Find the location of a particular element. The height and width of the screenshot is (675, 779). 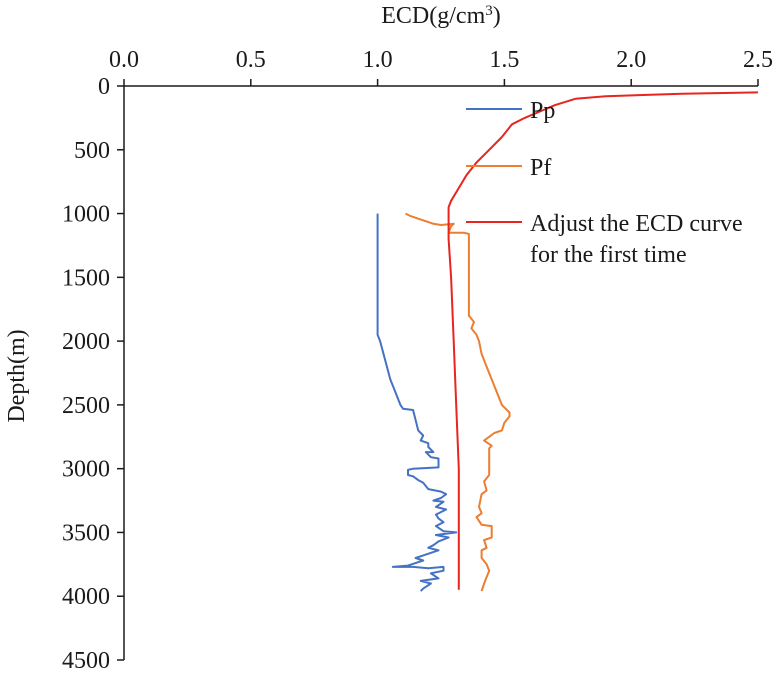

y-axis-ticks: 0 500 1000 1500 2000 2500 3000 3500 4000 4500 is located at coordinates (93, 374).